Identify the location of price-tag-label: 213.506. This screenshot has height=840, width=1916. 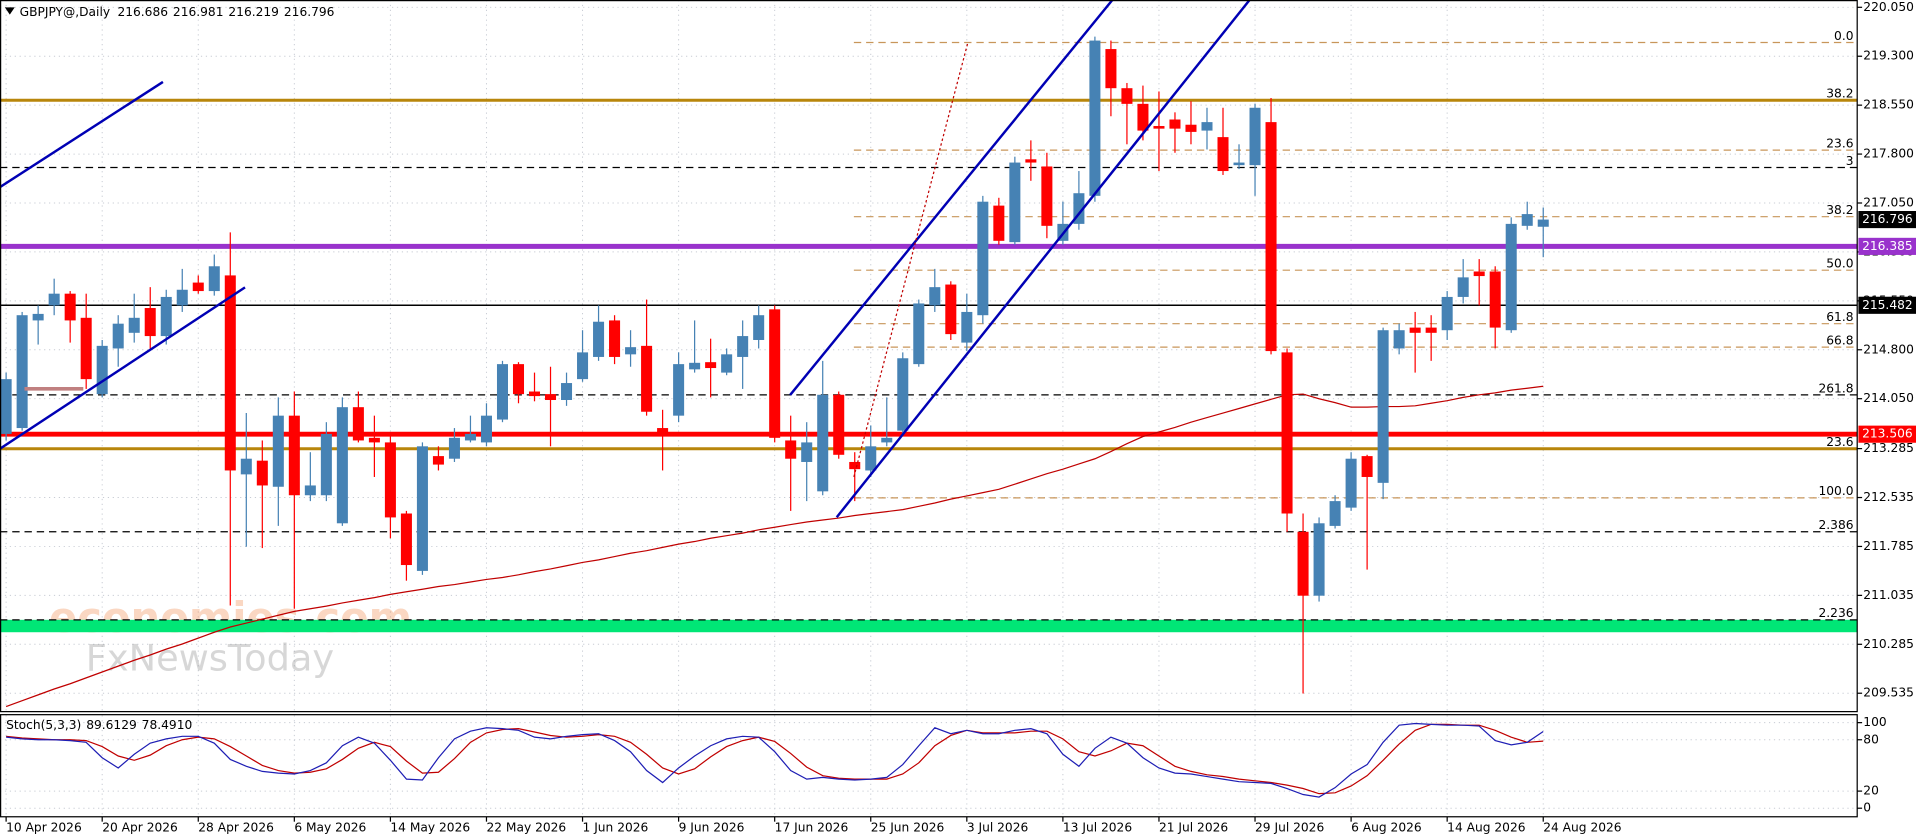
(1887, 434).